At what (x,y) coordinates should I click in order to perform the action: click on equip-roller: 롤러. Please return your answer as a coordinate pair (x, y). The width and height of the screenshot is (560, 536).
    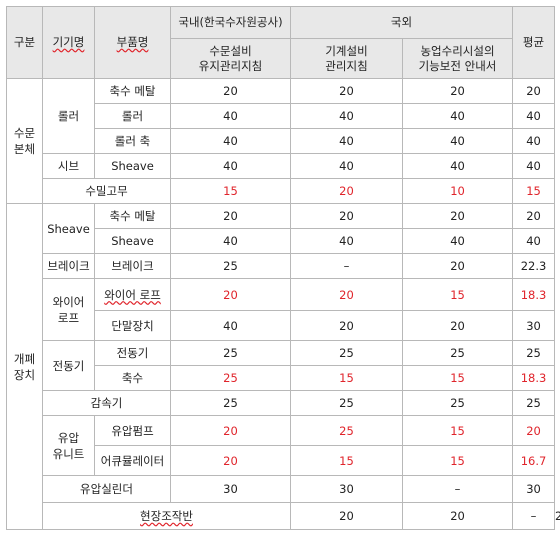
    Looking at the image, I should click on (68, 116).